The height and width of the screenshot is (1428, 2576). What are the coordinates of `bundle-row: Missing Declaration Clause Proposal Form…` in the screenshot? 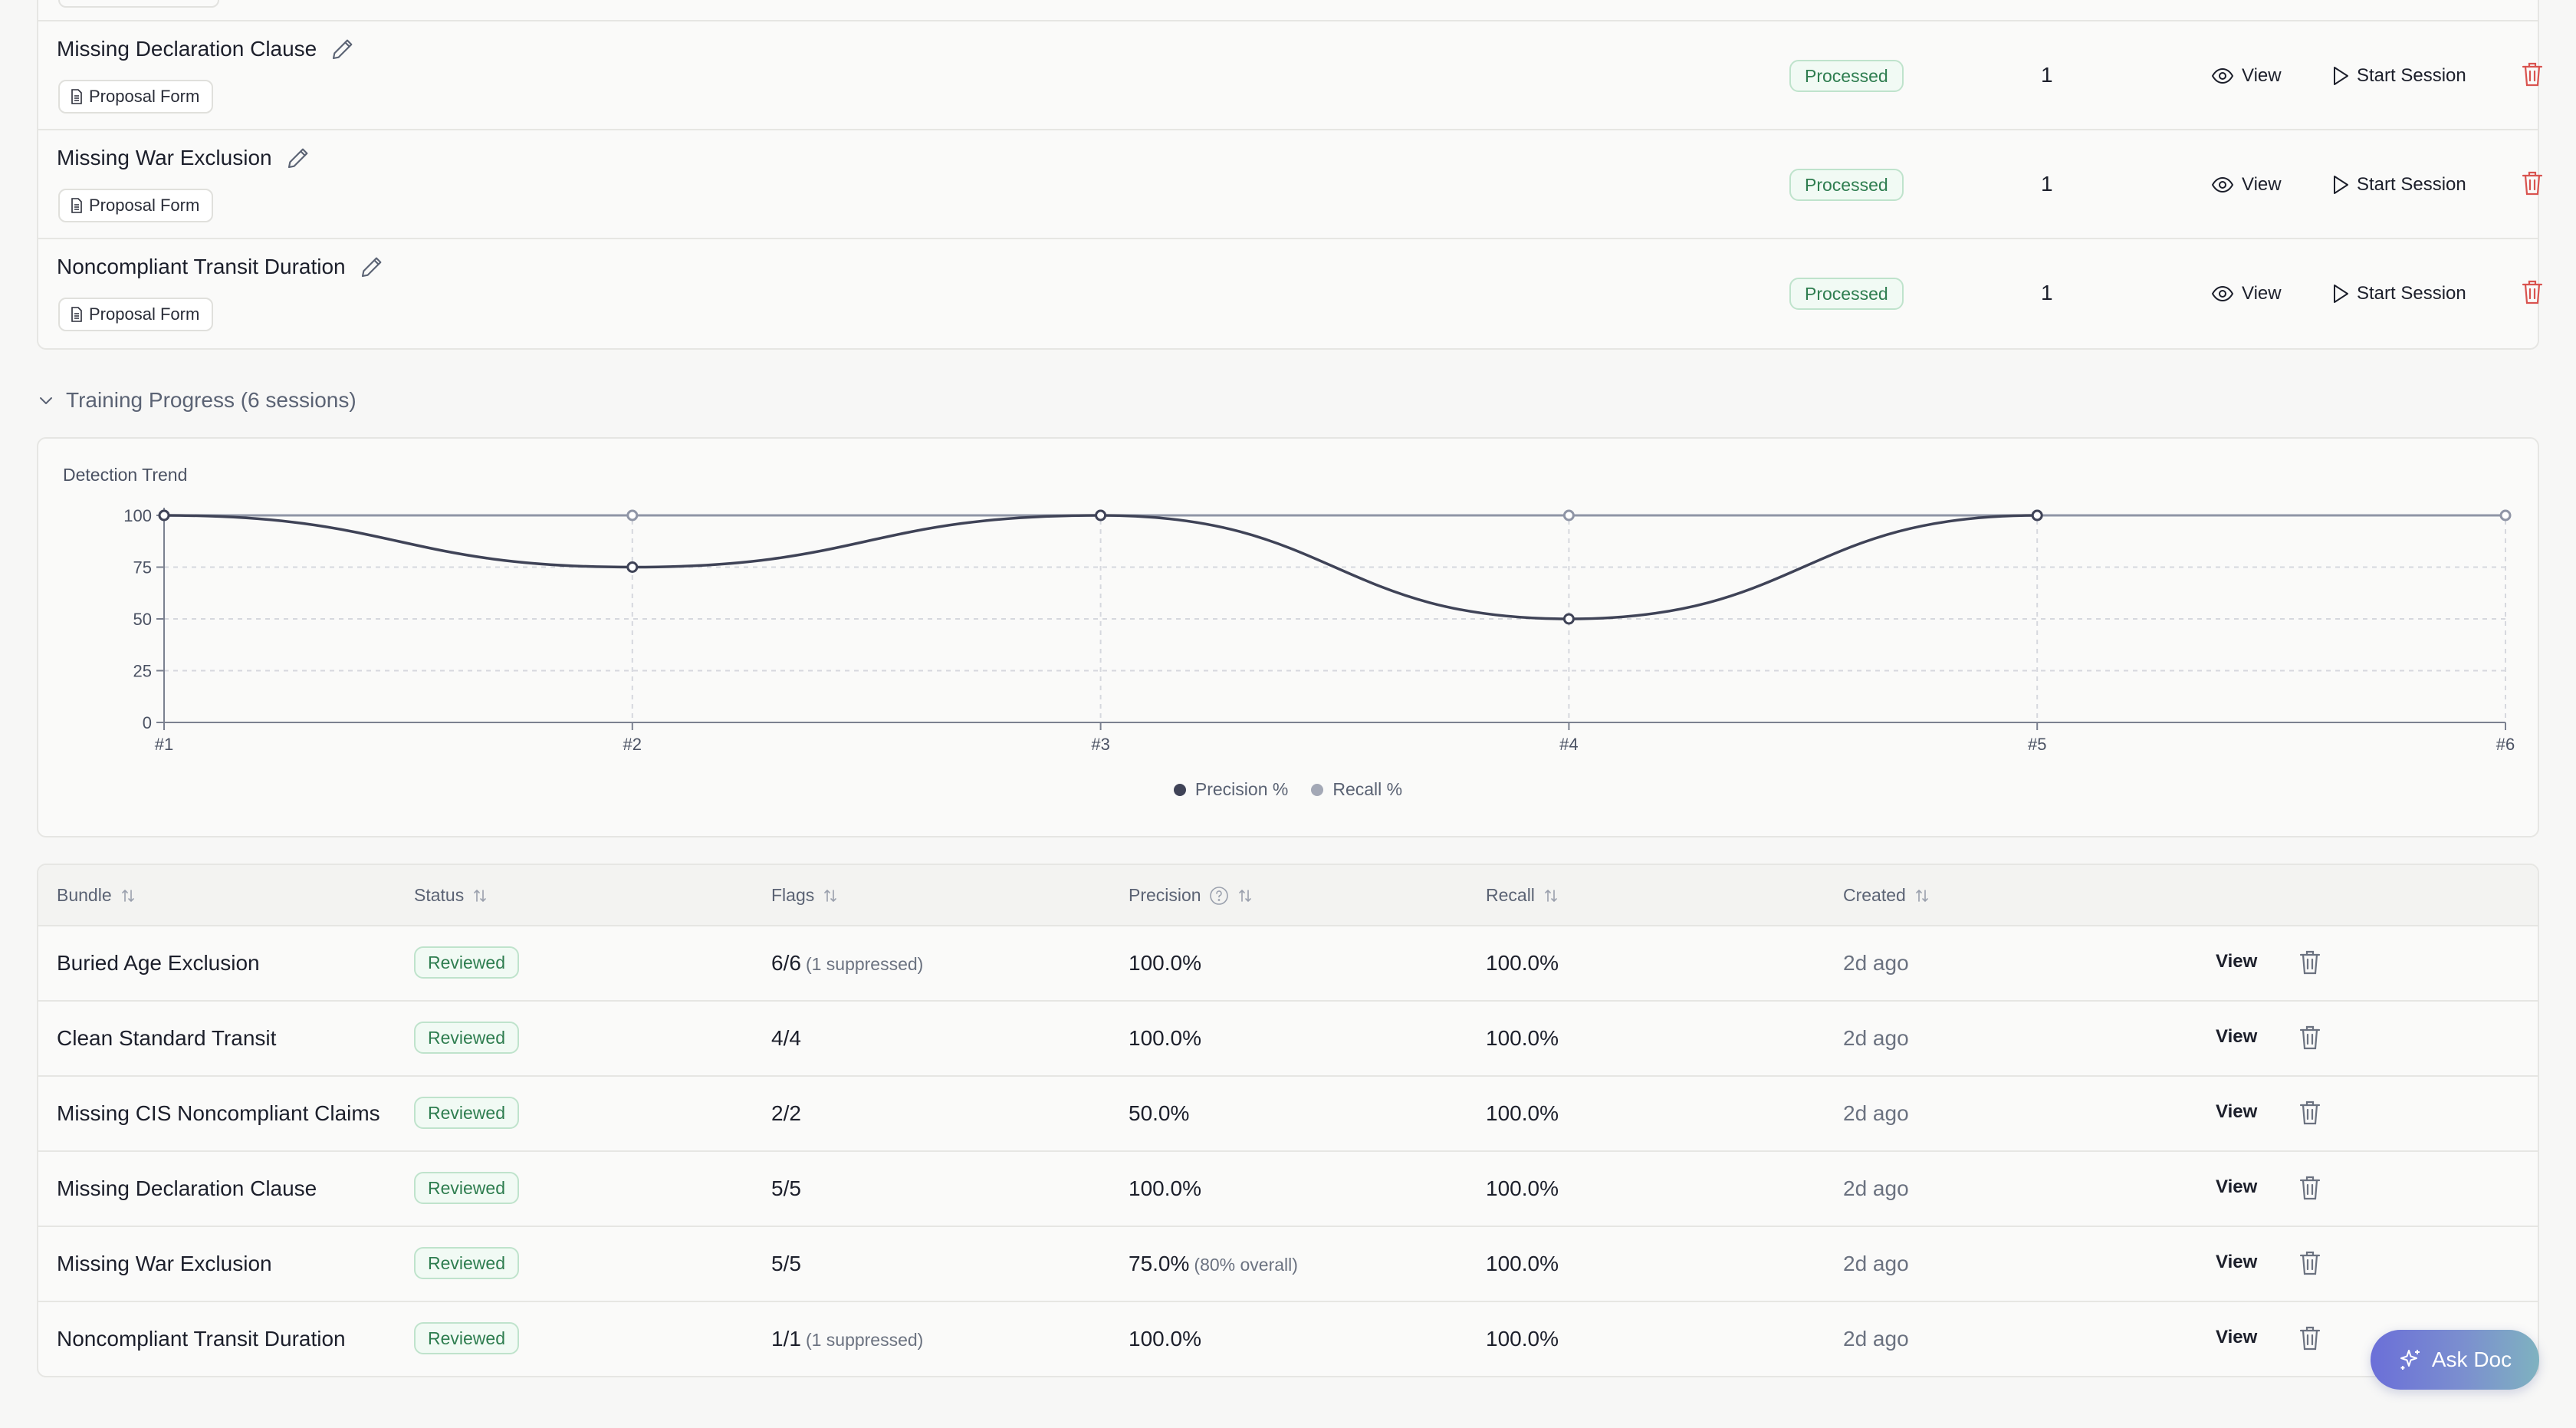 It's located at (1291, 75).